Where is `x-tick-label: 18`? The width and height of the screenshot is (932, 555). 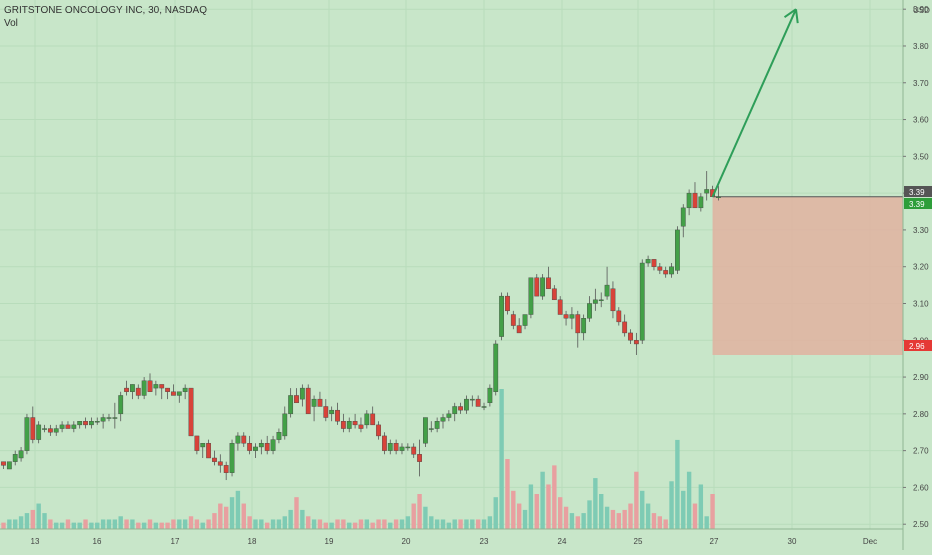 x-tick-label: 18 is located at coordinates (252, 541).